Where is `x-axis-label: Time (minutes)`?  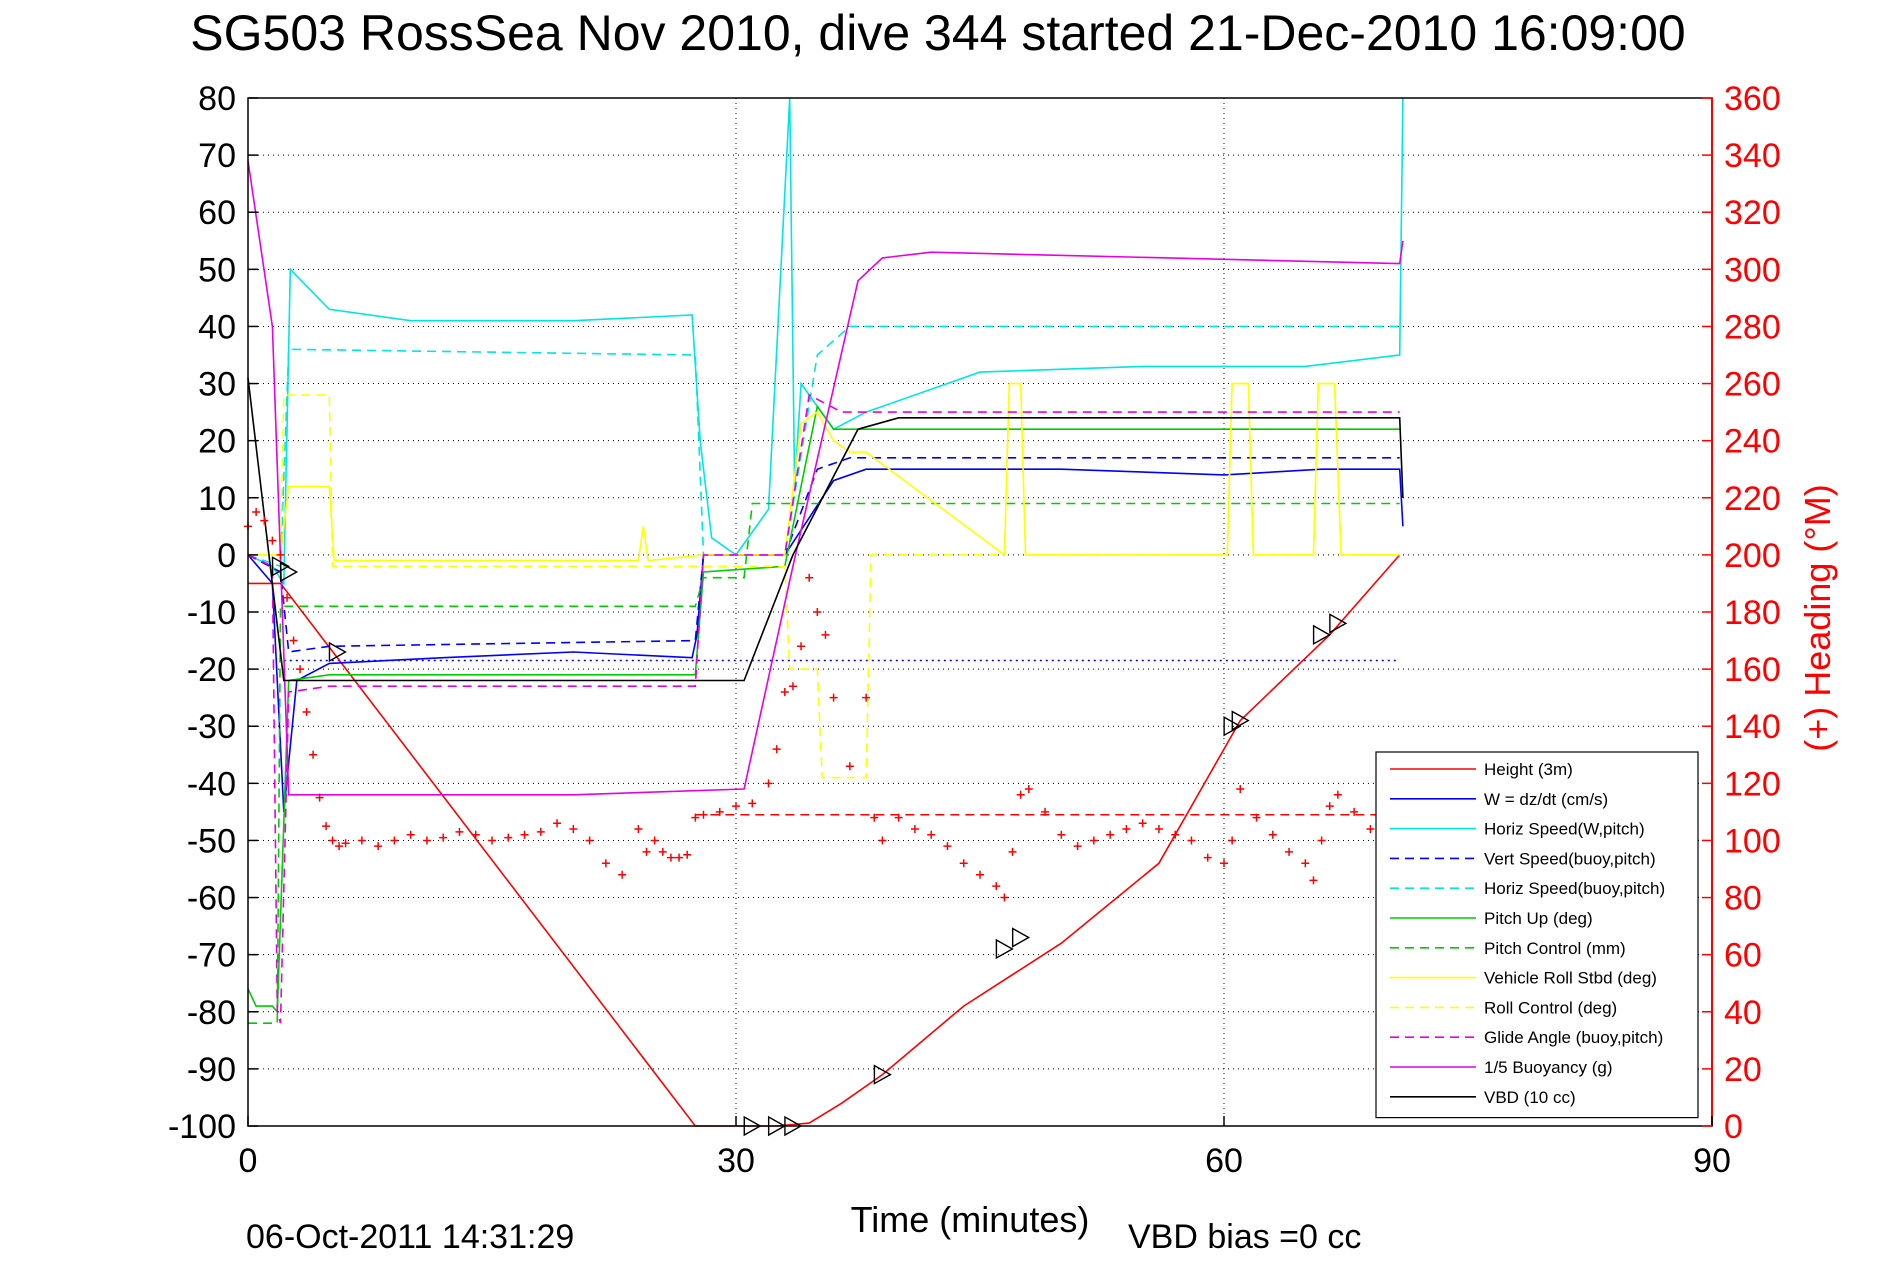
x-axis-label: Time (minutes) is located at coordinates (970, 1219).